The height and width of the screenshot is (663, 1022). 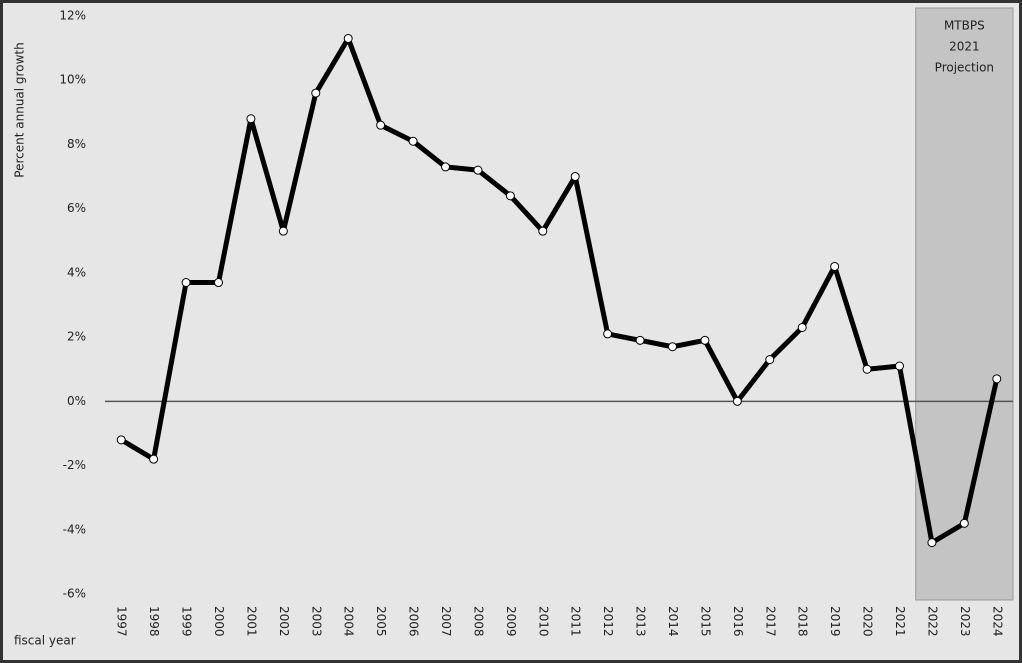 What do you see at coordinates (770, 621) in the screenshot?
I see `x-tick-label: 2017` at bounding box center [770, 621].